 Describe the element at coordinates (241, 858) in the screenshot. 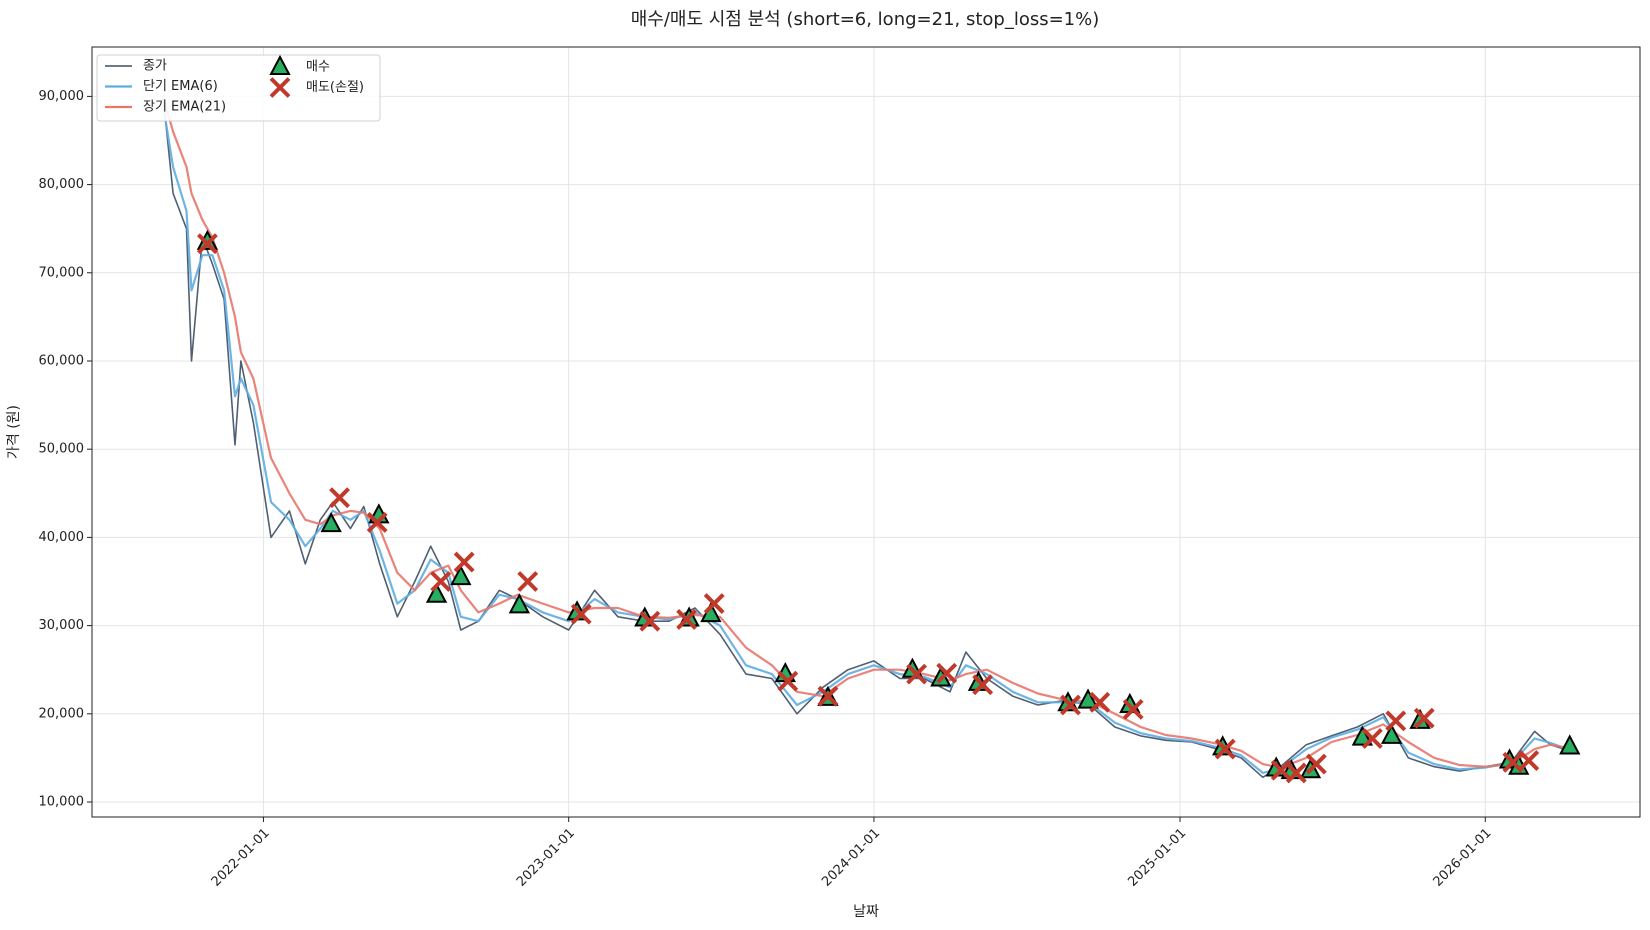

I see `x-tick-label: 2022-01-01` at that location.